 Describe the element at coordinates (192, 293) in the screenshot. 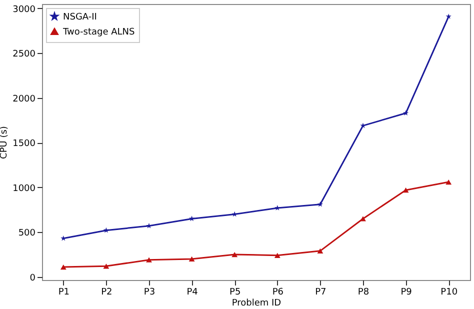

I see `x-tick-label: P4` at that location.